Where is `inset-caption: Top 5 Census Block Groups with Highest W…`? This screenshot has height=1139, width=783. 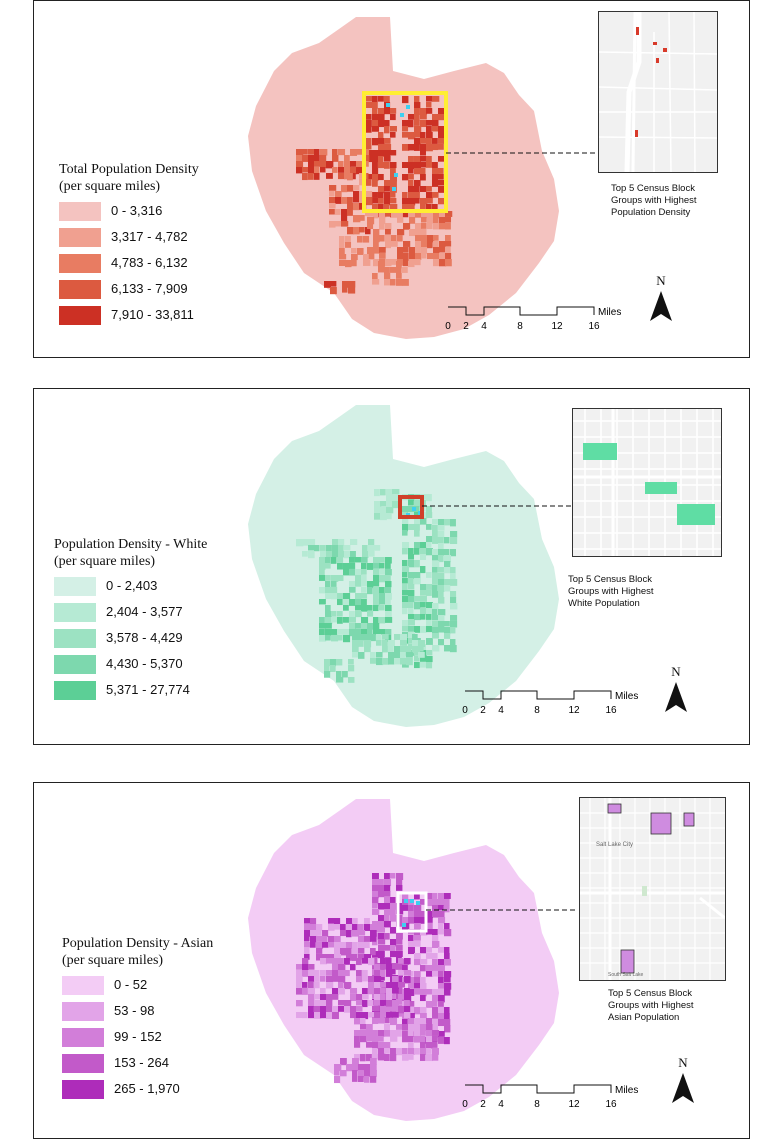
inset-caption: Top 5 Census Block Groups with Highest W… is located at coordinates (611, 592).